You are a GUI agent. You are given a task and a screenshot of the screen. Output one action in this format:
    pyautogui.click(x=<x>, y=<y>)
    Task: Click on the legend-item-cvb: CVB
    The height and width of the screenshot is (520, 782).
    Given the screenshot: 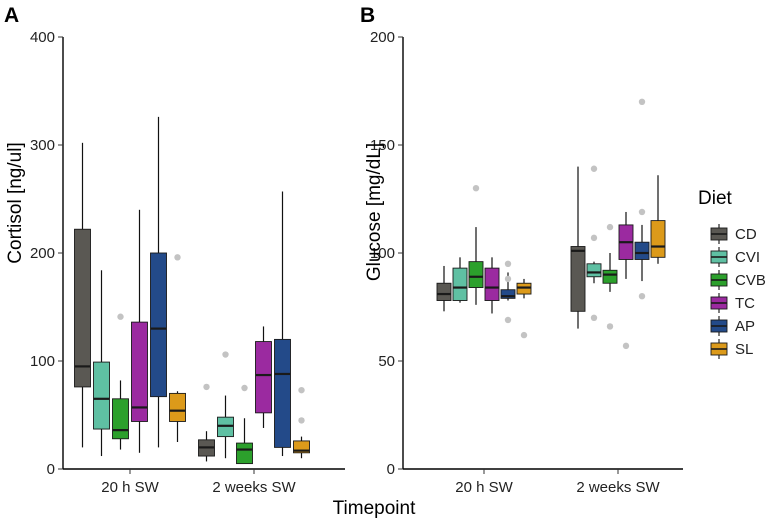 What is the action you would take?
    pyautogui.click(x=738, y=280)
    